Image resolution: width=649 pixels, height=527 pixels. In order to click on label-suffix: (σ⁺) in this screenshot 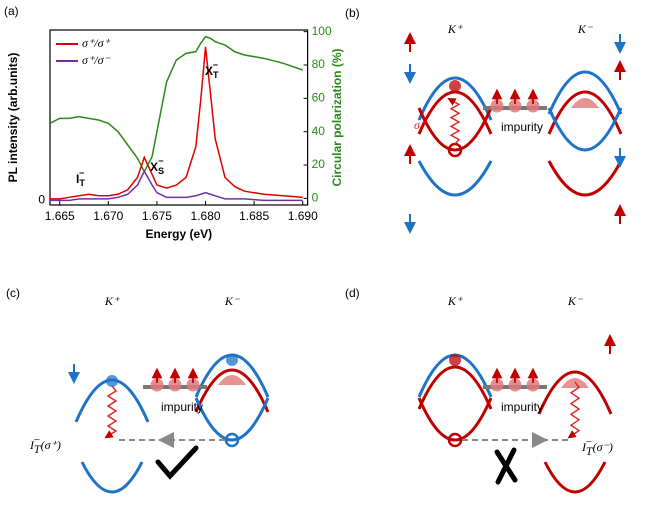, I will do `click(51, 445)`.